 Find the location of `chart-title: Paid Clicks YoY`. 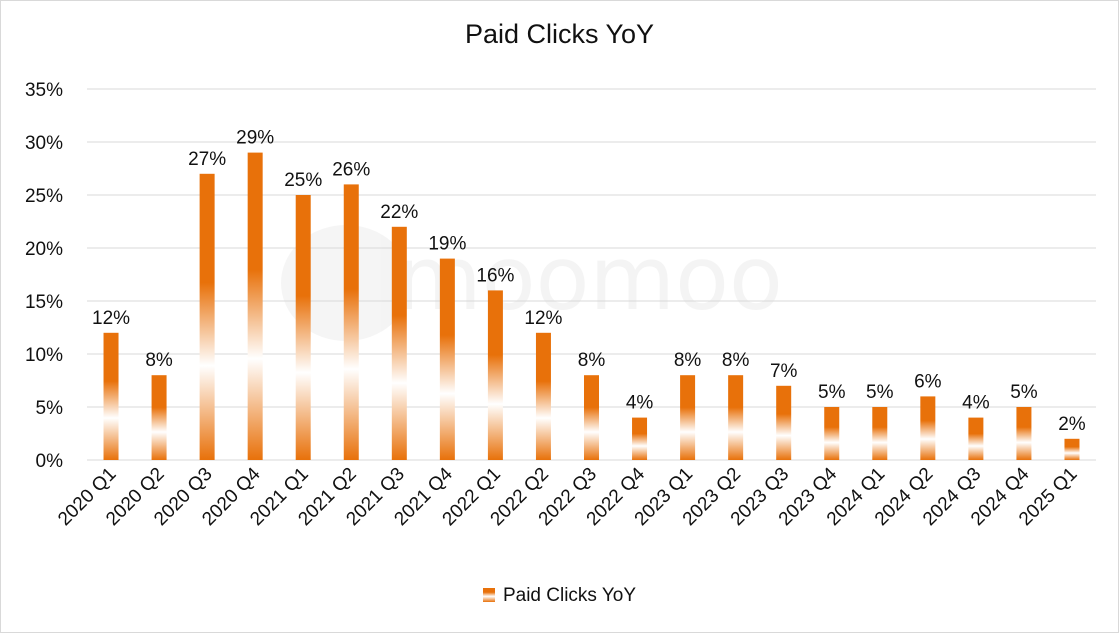

chart-title: Paid Clicks YoY is located at coordinates (559, 34).